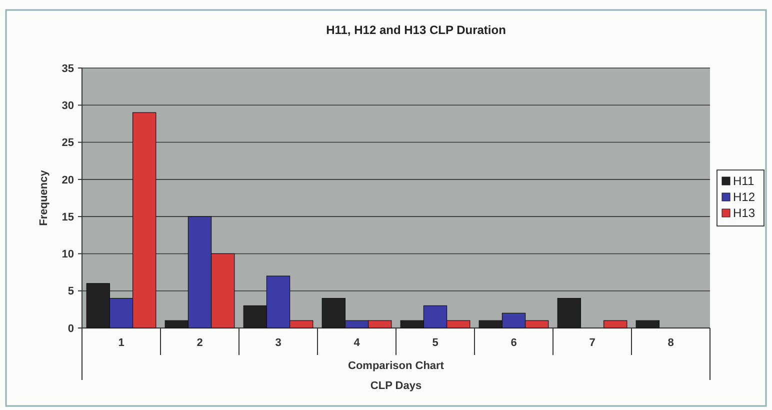 This screenshot has height=410, width=772. Describe the element at coordinates (121, 343) in the screenshot. I see `x-tick-label: 1` at that location.